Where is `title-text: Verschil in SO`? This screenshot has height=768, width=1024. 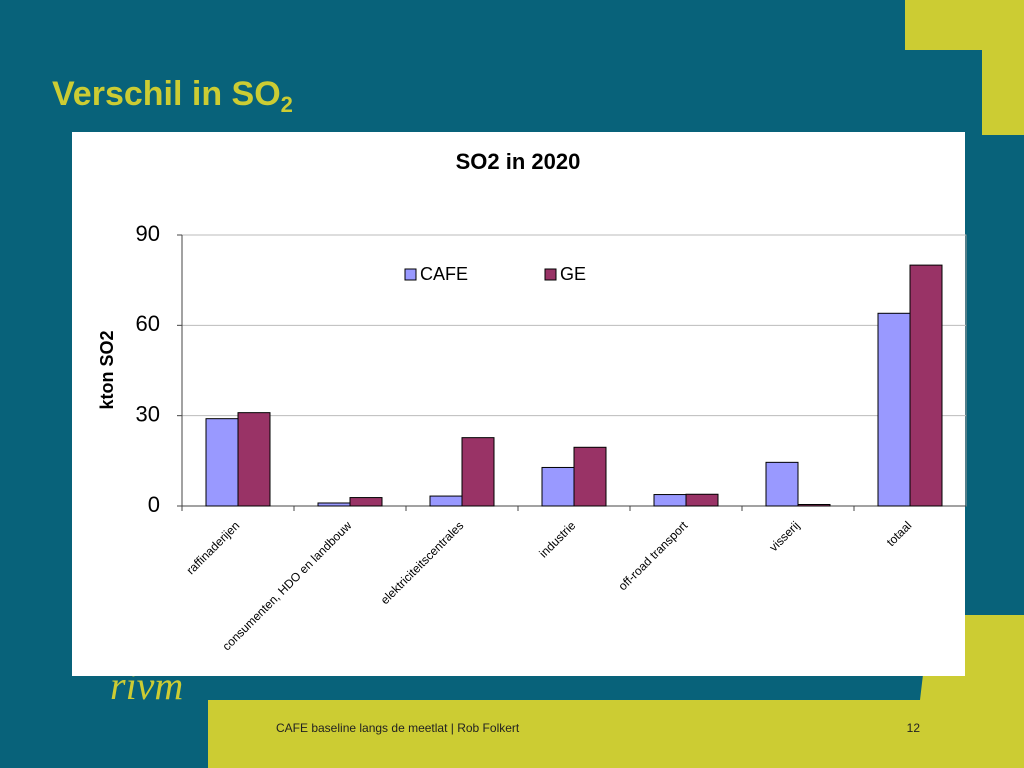 title-text: Verschil in SO is located at coordinates (166, 94).